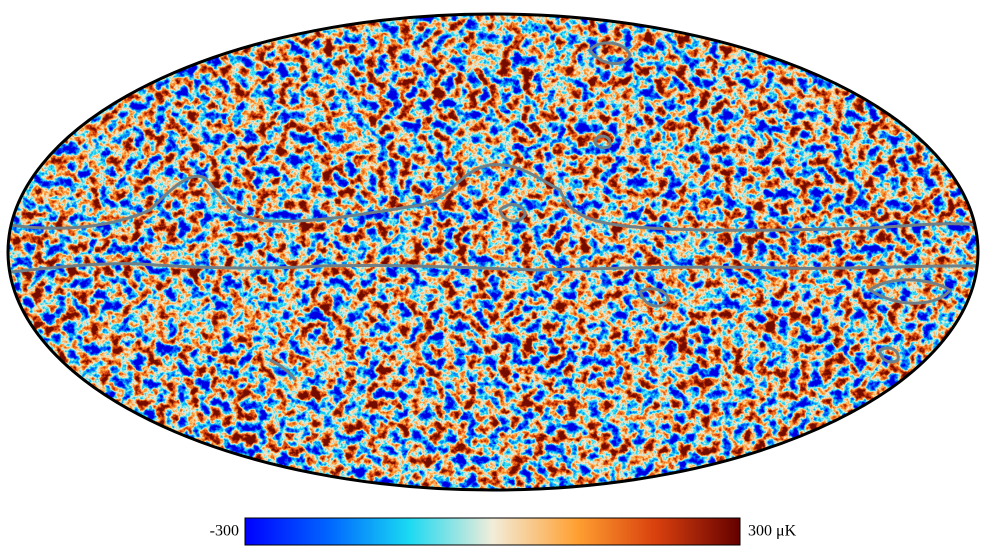 This screenshot has height=560, width=1000. What do you see at coordinates (492, 531) in the screenshot?
I see `colorbar` at bounding box center [492, 531].